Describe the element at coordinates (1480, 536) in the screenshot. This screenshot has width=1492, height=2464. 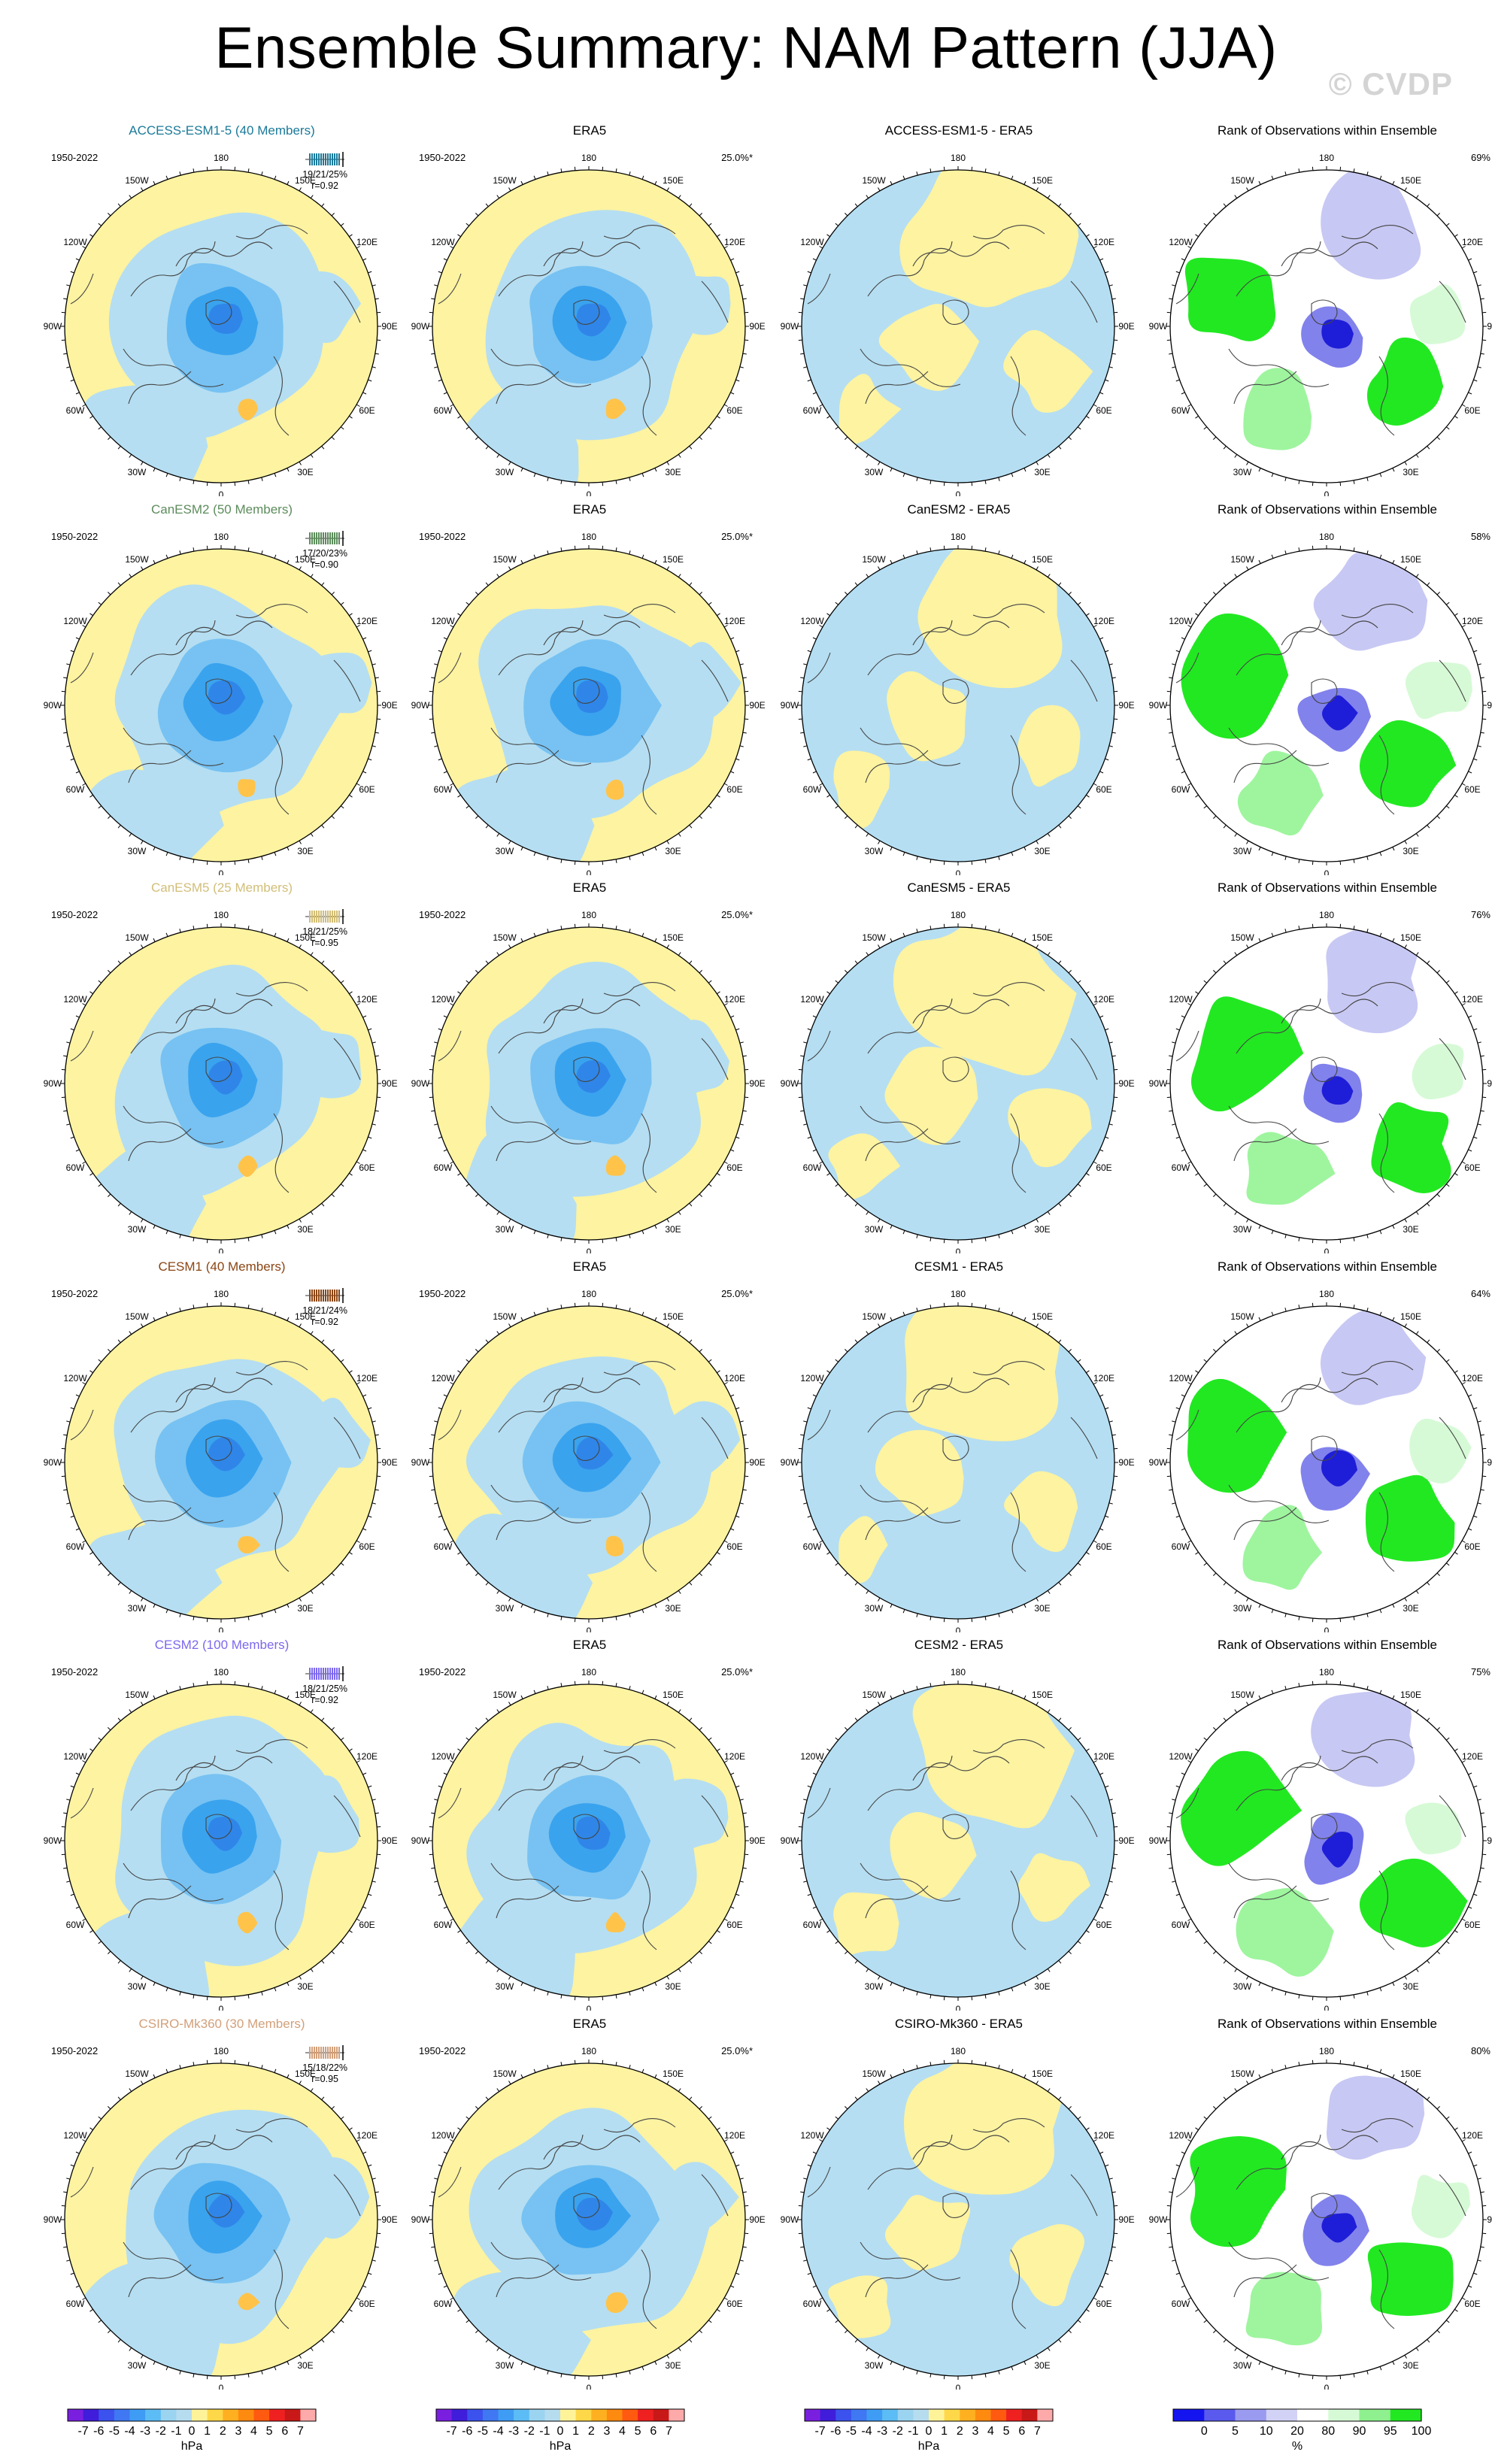
I see `rank-percent: 58%` at that location.